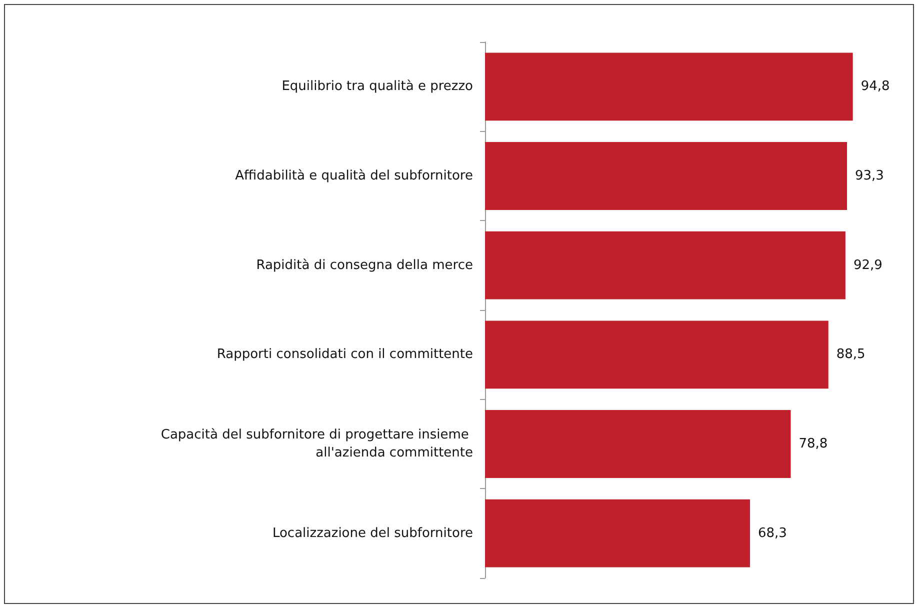  I want to click on y-tick-label: Rapporti consolidati con il committente, so click(344, 354).